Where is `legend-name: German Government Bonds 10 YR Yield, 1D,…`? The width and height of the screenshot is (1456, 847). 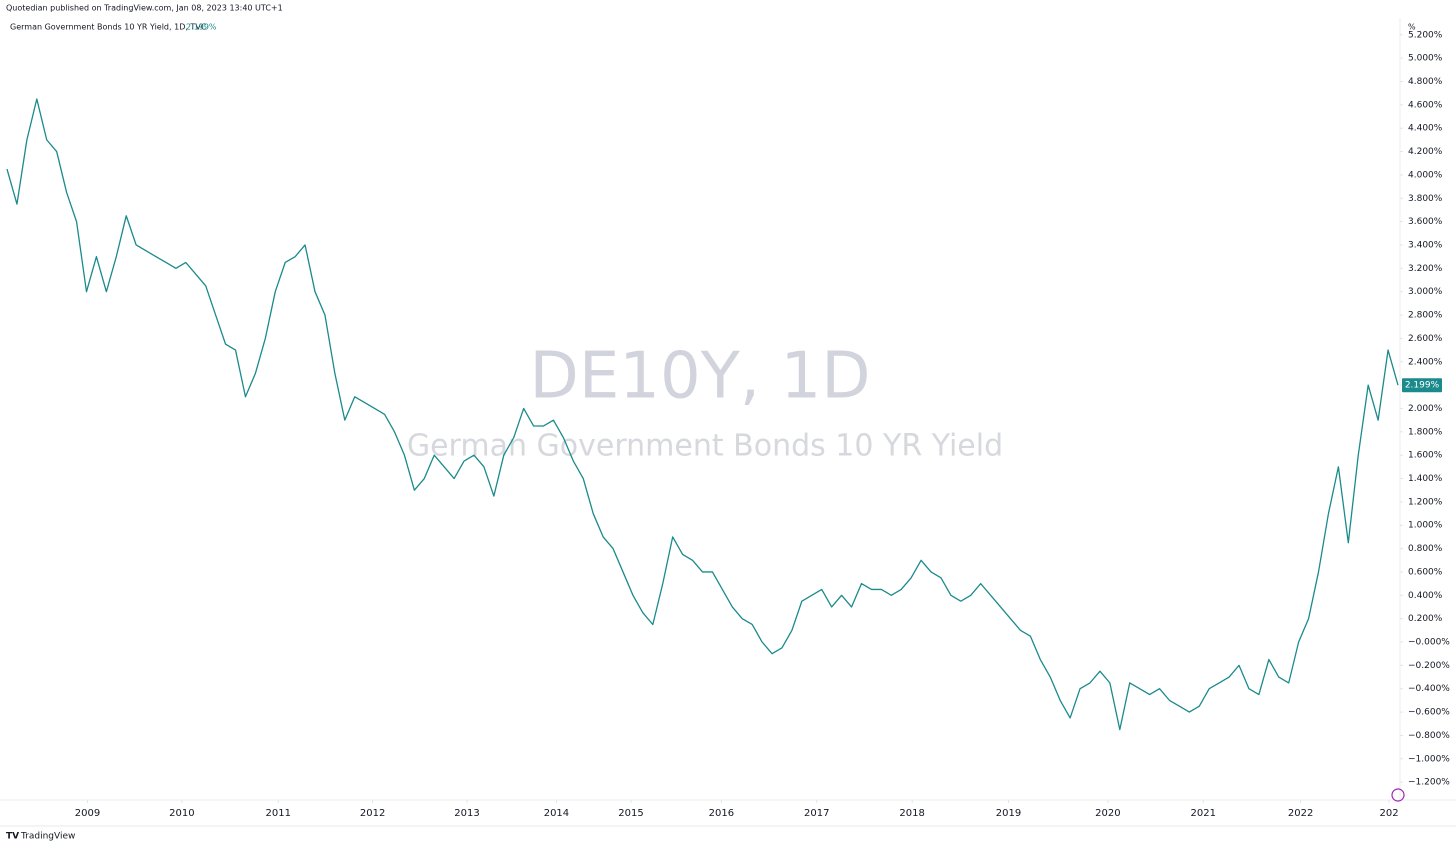 legend-name: German Government Bonds 10 YR Yield, 1D,… is located at coordinates (108, 27).